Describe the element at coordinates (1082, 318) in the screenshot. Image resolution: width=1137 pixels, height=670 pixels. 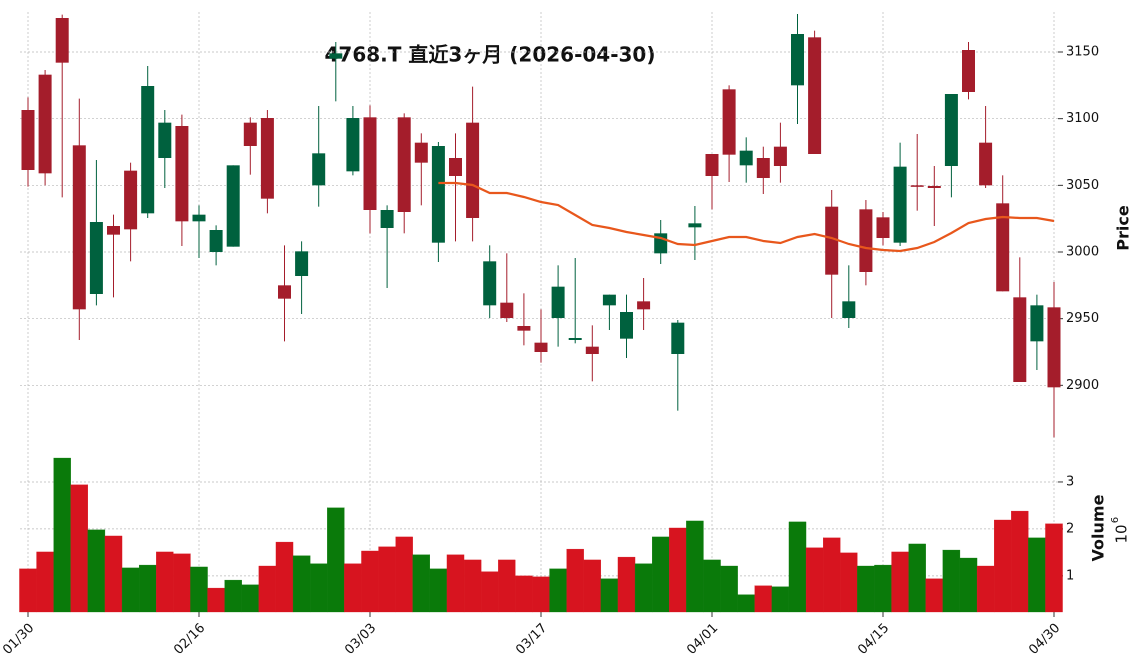
I see `y-tick-label: 2950` at that location.